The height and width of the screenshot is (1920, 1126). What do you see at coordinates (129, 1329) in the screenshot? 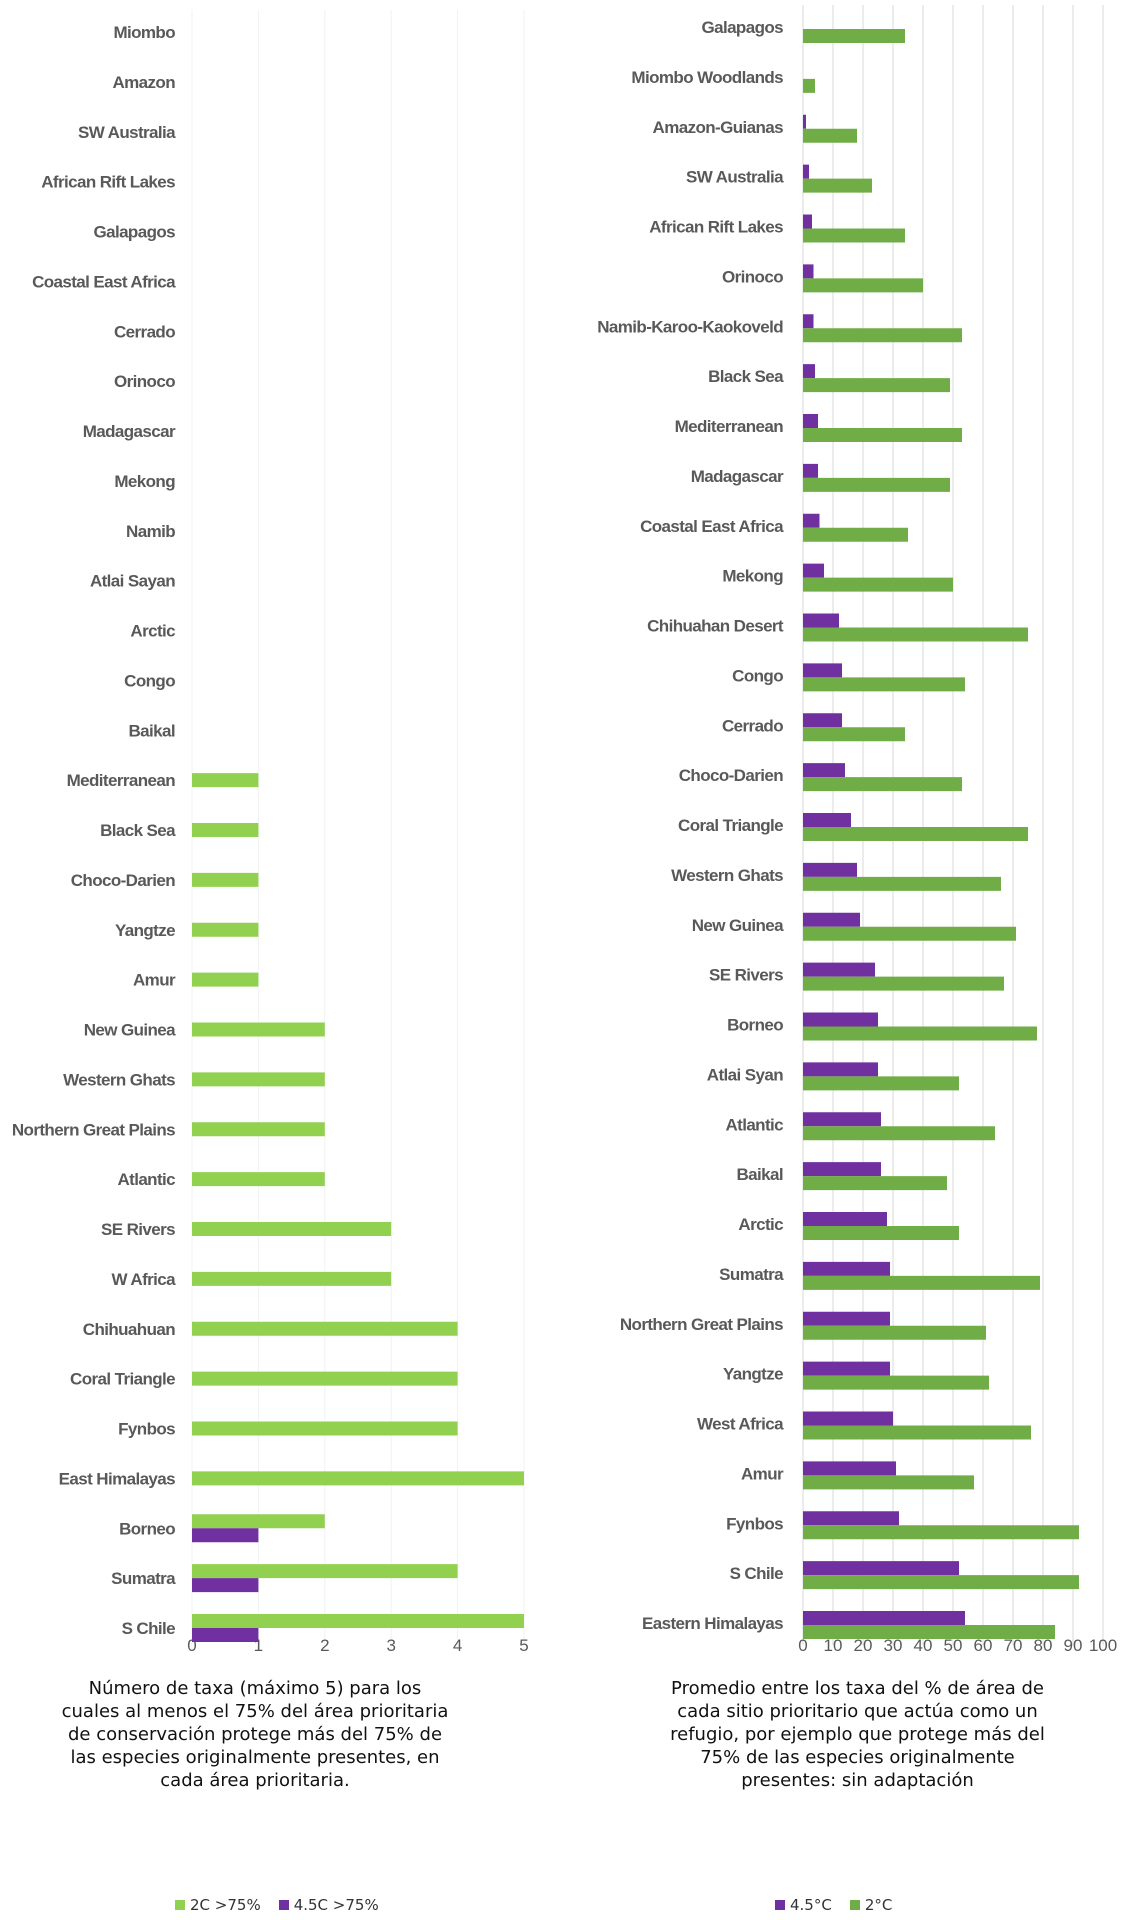
I see `category-label: Chihuahuan` at bounding box center [129, 1329].